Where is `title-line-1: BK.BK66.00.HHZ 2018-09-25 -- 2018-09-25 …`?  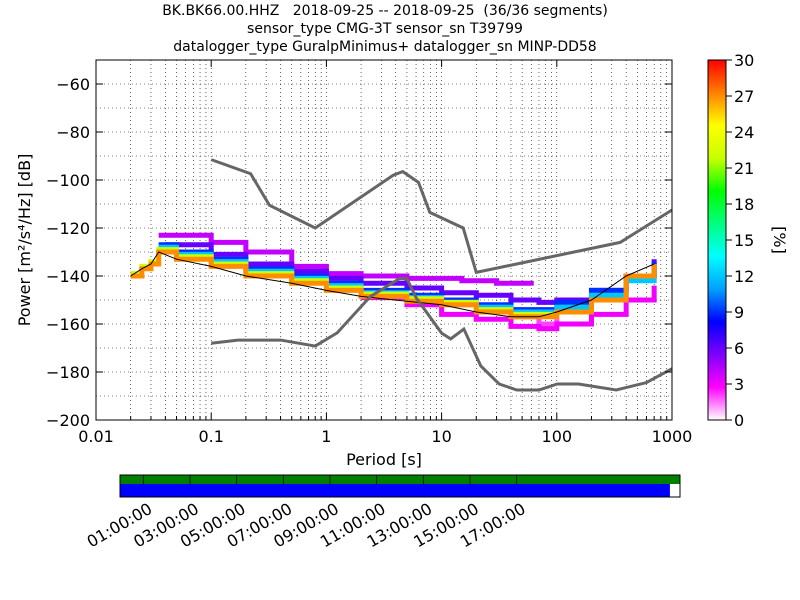
title-line-1: BK.BK66.00.HHZ 2018-09-25 -- 2018-09-25 … is located at coordinates (385, 11).